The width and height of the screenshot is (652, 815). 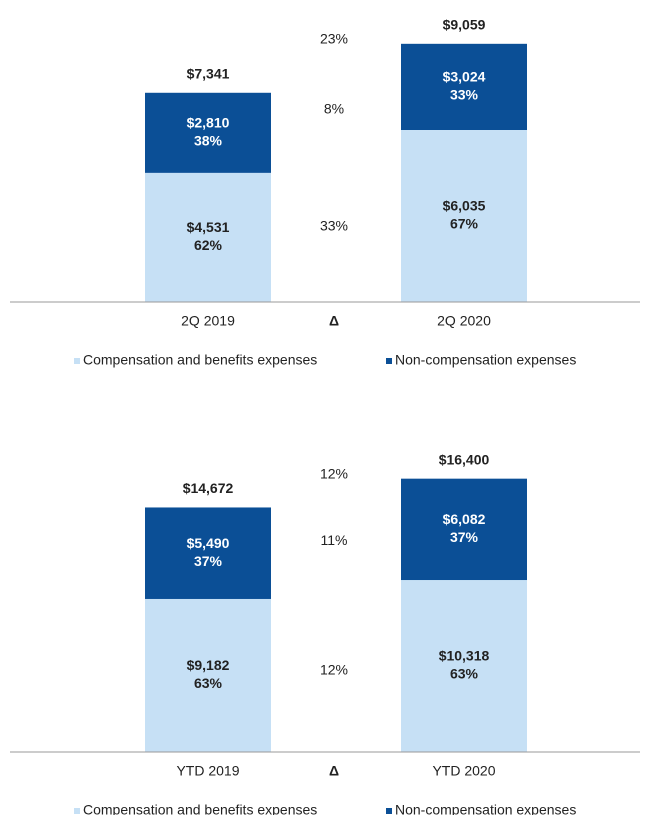 I want to click on share-label: 62%, so click(x=208, y=245).